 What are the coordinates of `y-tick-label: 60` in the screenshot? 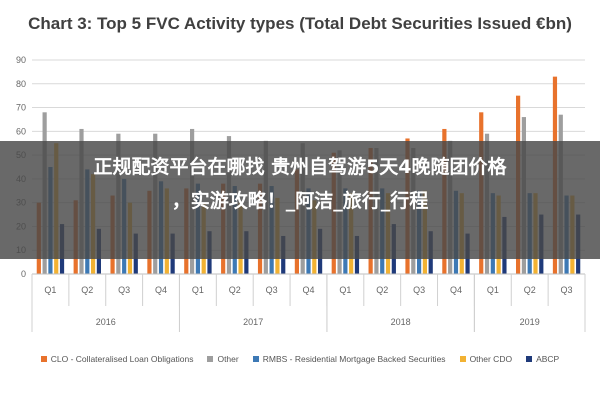 It's located at (21, 131).